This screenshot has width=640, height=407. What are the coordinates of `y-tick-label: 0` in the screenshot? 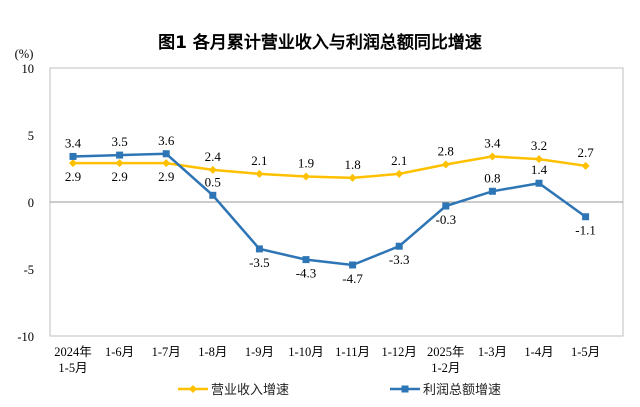 It's located at (31, 203).